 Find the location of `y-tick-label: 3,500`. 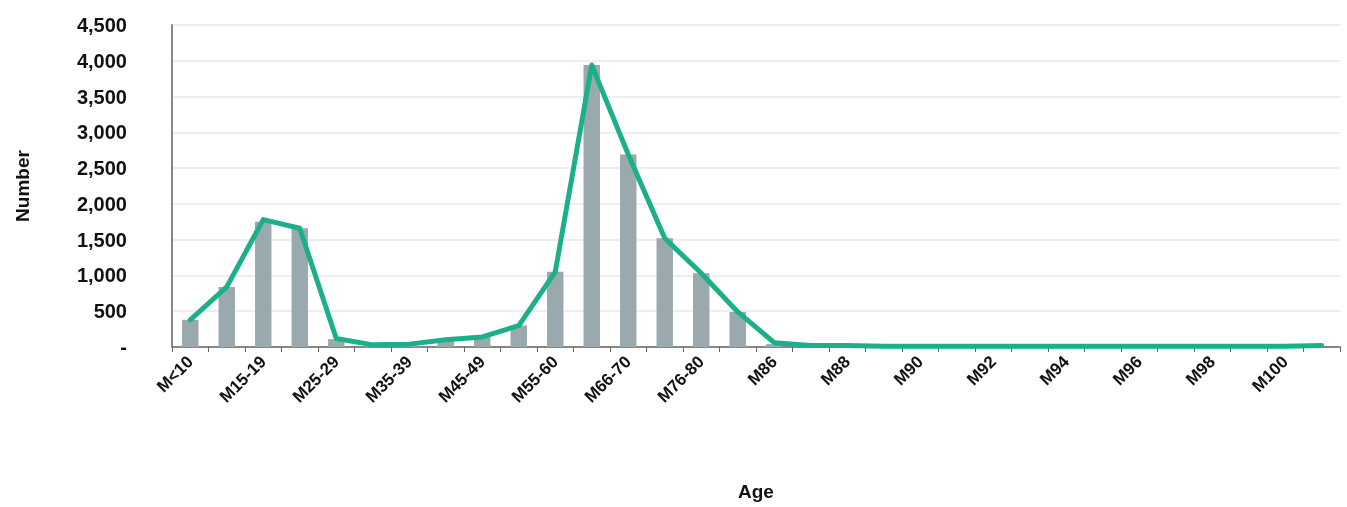

y-tick-label: 3,500 is located at coordinates (101, 96).